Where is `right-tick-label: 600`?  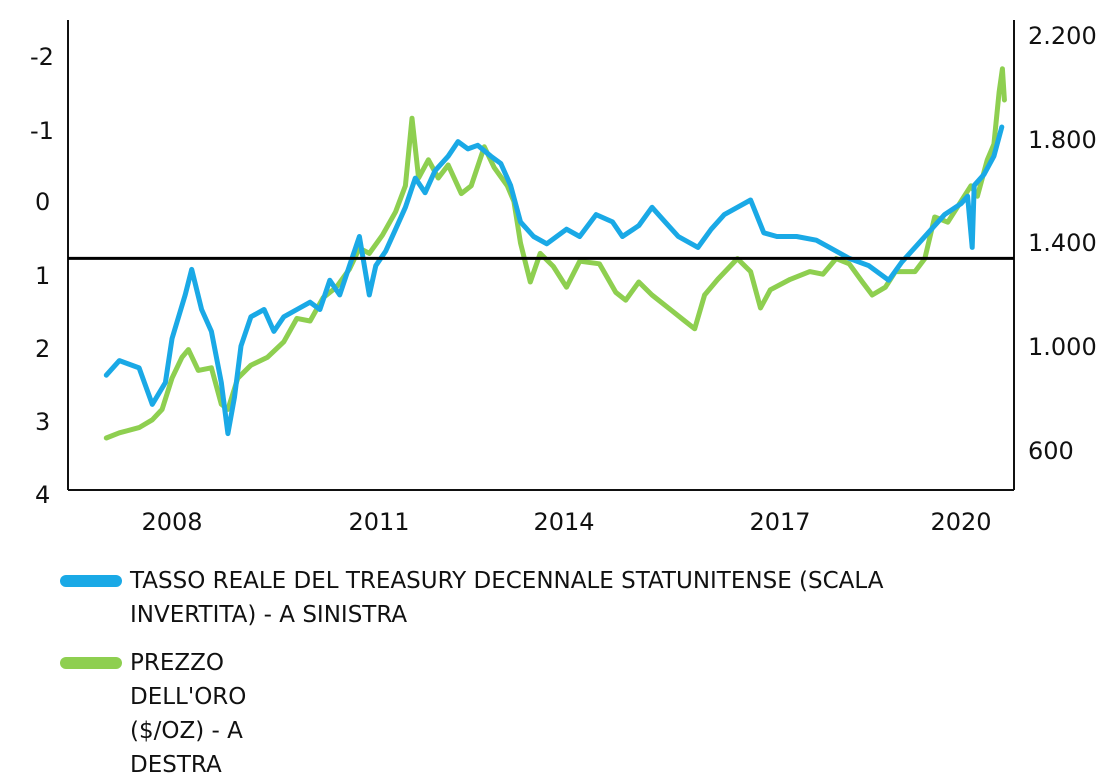 right-tick-label: 600 is located at coordinates (1051, 451).